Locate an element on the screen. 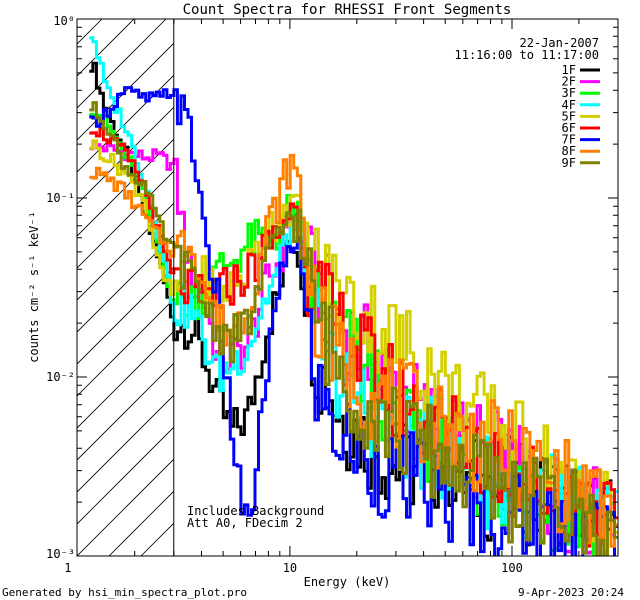  chart-title: Count Spectra for RHESSI Front Segments is located at coordinates (347, 10).